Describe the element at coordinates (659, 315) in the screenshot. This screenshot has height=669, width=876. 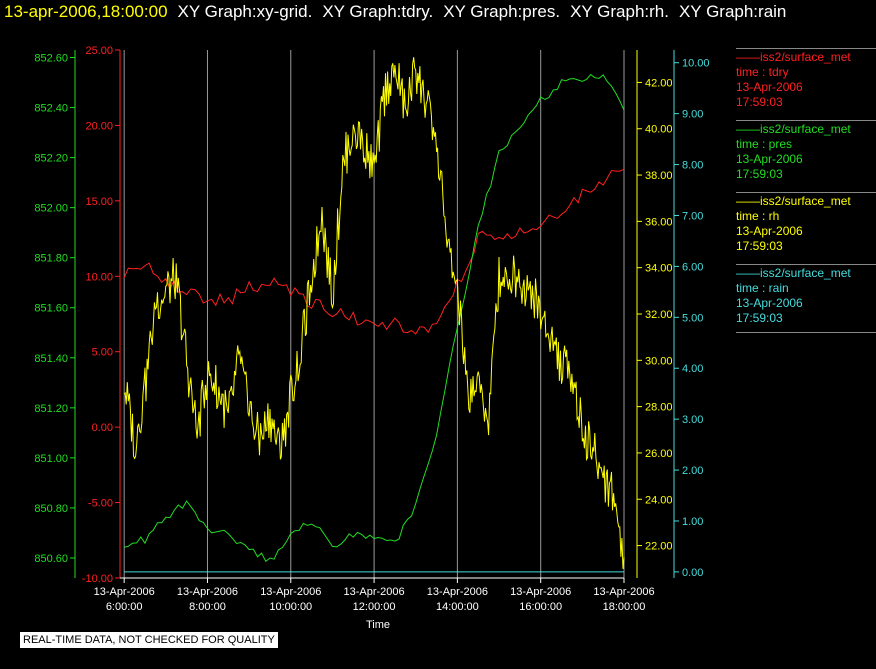
I see `rh-tick-label-5: 32.00` at that location.